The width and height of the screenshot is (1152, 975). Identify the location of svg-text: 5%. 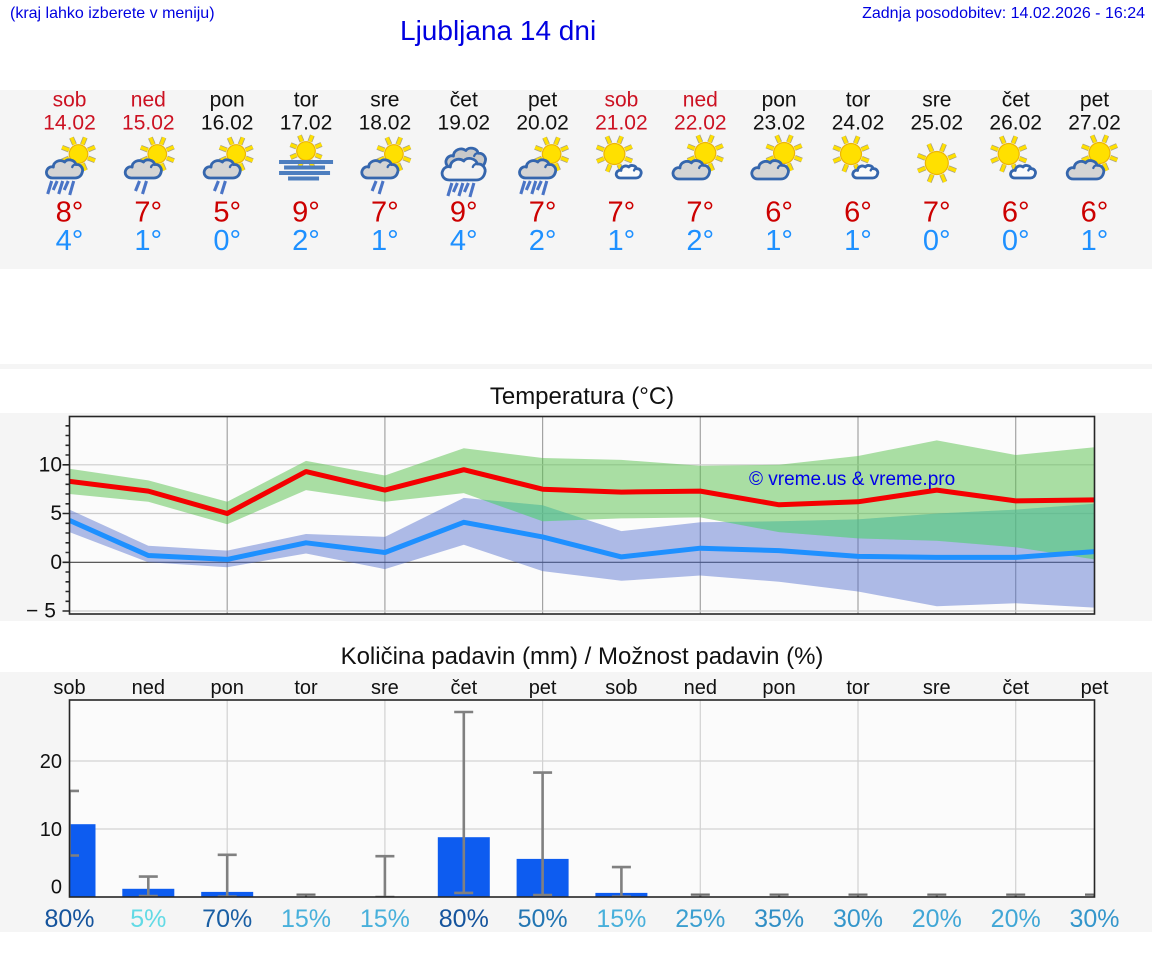
(148, 919).